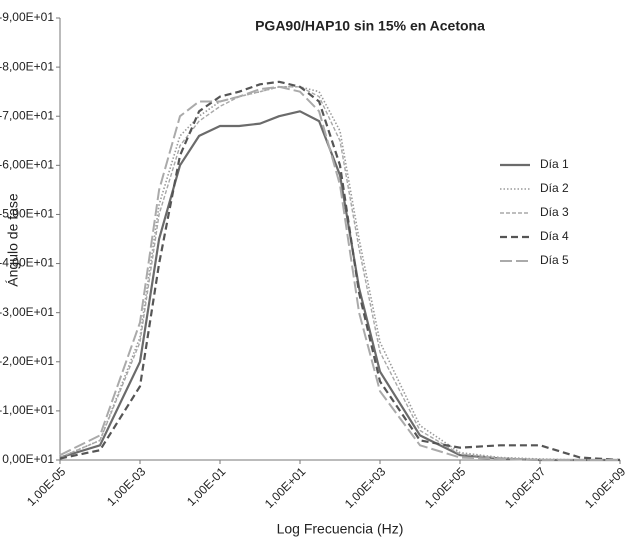 The width and height of the screenshot is (641, 544). What do you see at coordinates (206, 486) in the screenshot?
I see `x-tick-label: 1,00E-01` at bounding box center [206, 486].